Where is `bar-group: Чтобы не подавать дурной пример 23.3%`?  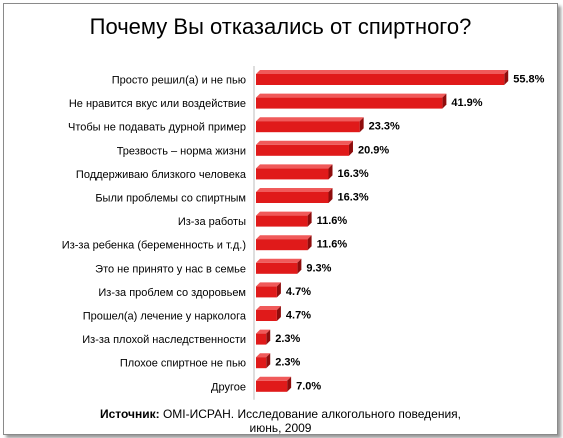 bar-group: Чтобы не подавать дурной пример 23.3% is located at coordinates (234, 125).